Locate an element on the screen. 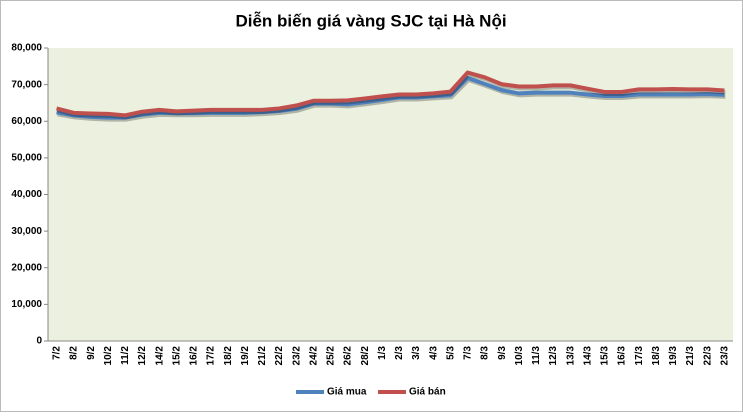 The width and height of the screenshot is (743, 417). y-tick-label: 70,000 is located at coordinates (26, 84).